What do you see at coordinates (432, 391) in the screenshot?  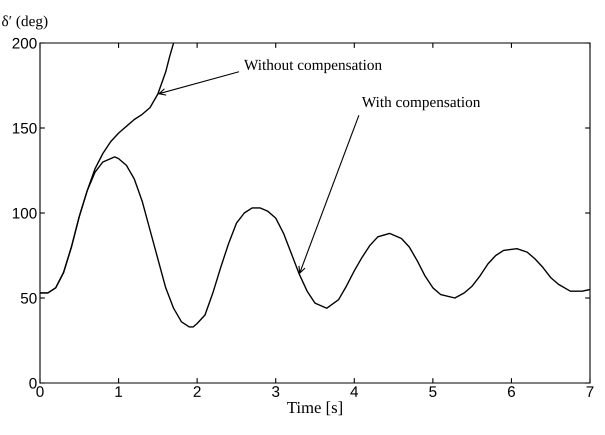 I see `x-tick-label: 5` at bounding box center [432, 391].